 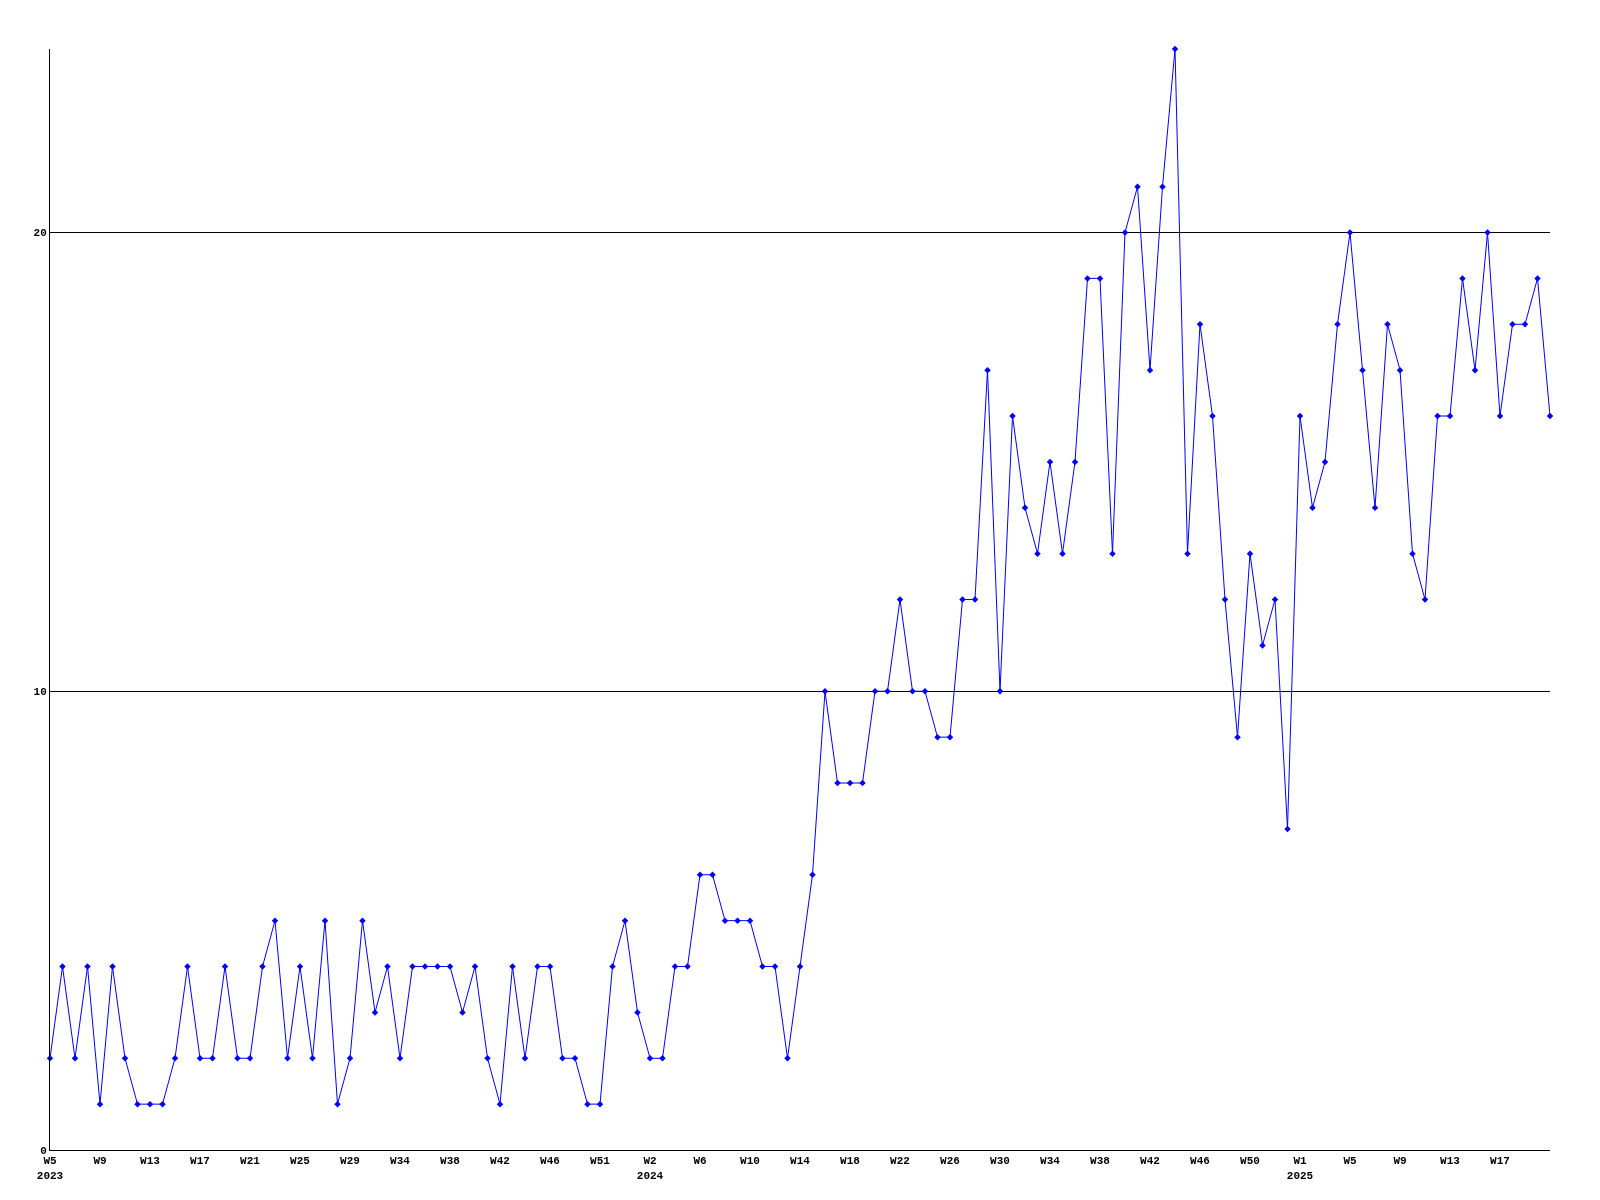 What do you see at coordinates (750, 1161) in the screenshot?
I see `x-tick-label: W10` at bounding box center [750, 1161].